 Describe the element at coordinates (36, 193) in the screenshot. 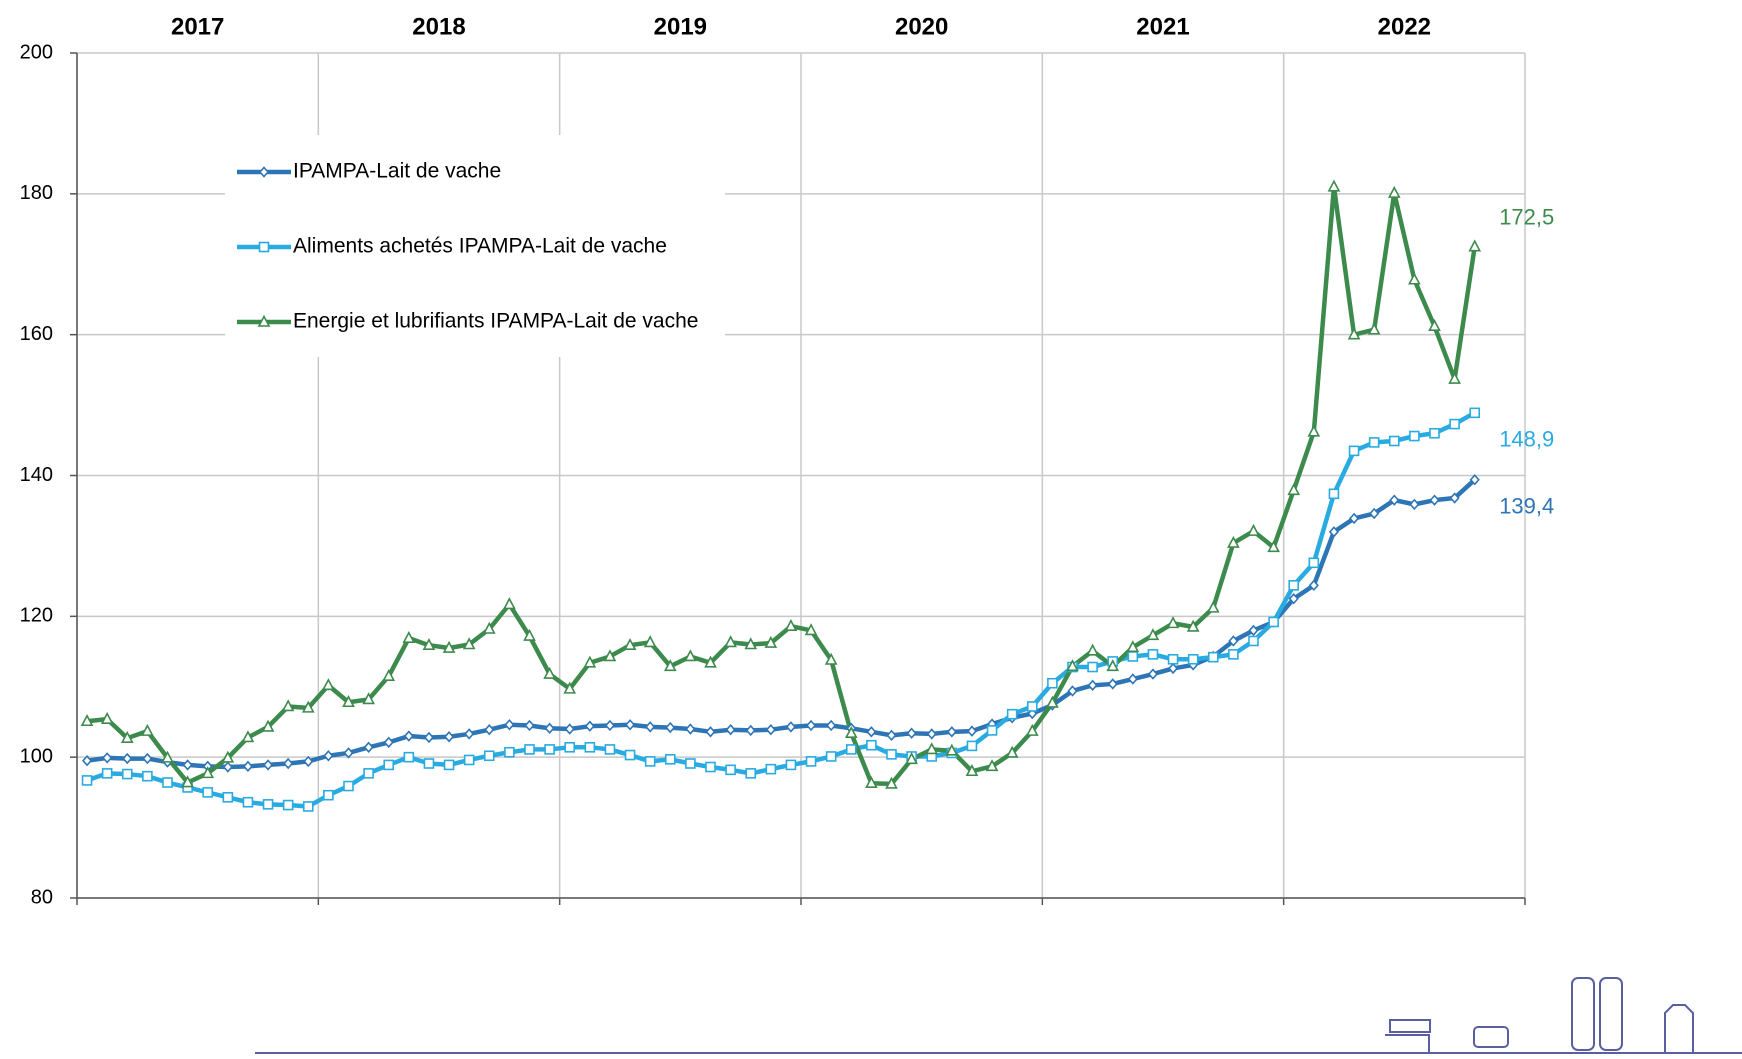

I see `y-tick-label: 180` at that location.